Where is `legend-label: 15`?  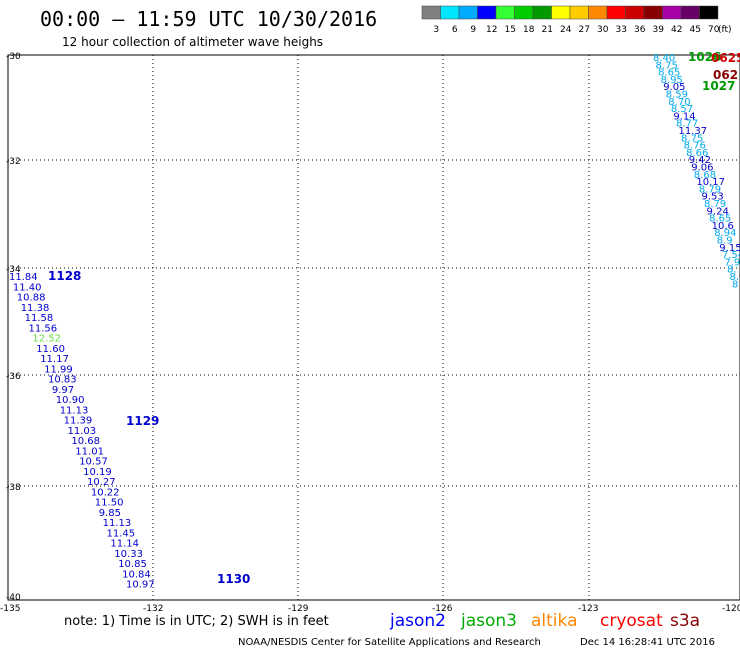 legend-label: 15 is located at coordinates (510, 30).